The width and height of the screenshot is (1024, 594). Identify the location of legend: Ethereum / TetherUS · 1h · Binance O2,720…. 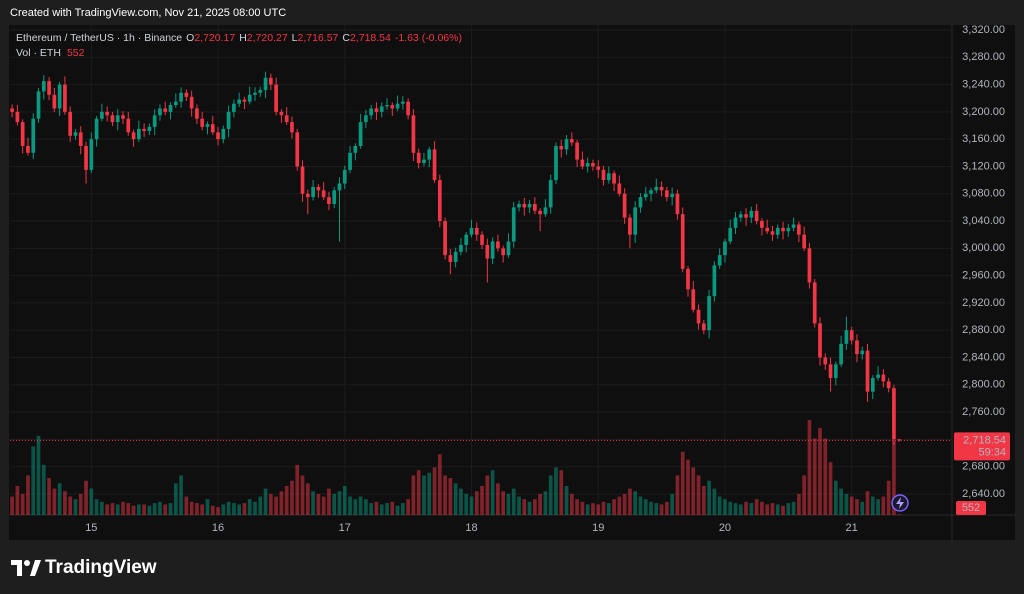
(239, 38).